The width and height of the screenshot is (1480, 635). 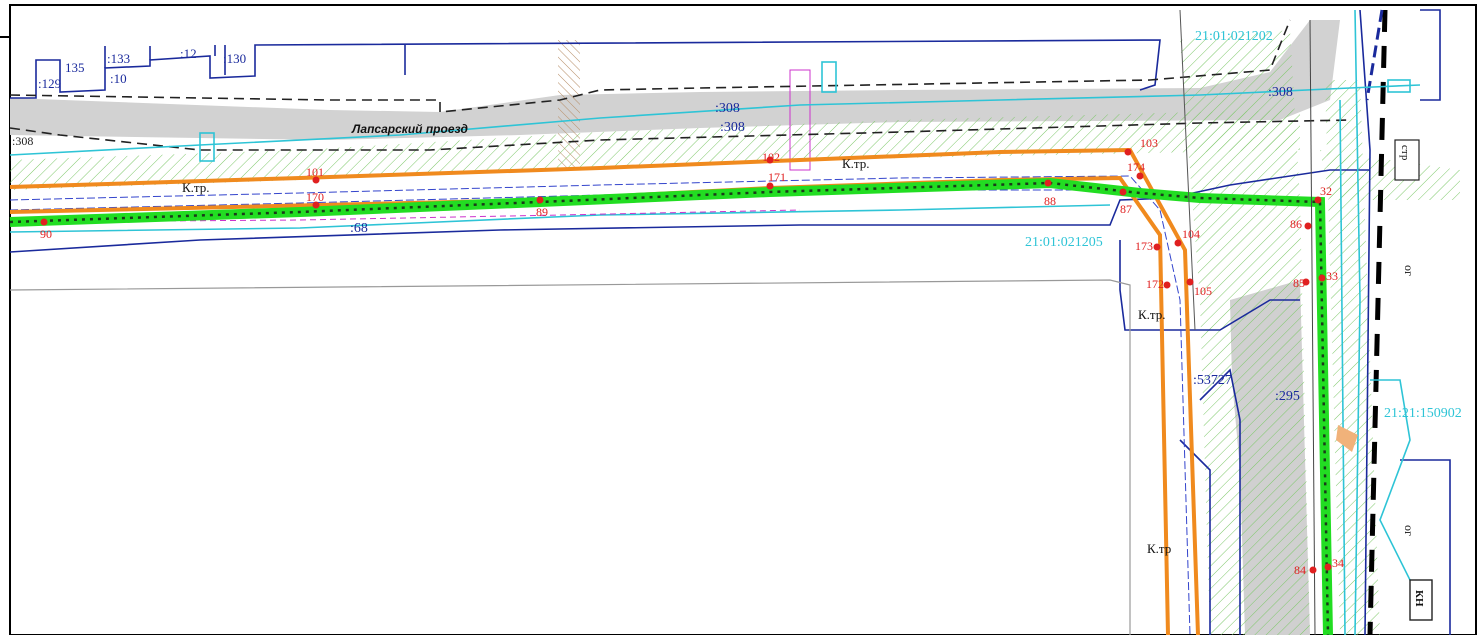 What do you see at coordinates (1136, 167) in the screenshot?
I see `point-label-174: 174` at bounding box center [1136, 167].